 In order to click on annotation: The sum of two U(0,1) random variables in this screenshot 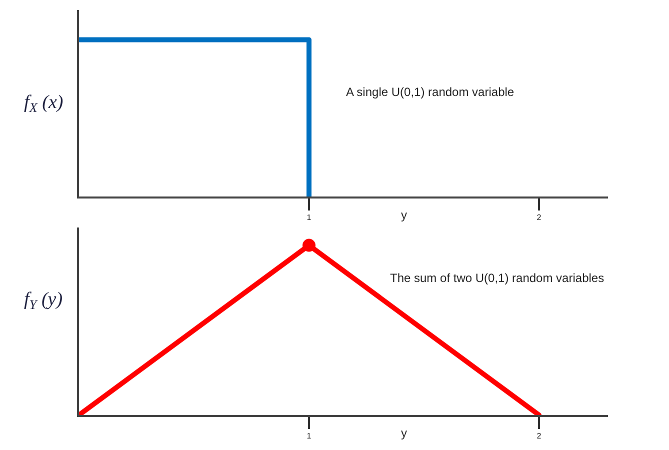, I will do `click(497, 278)`.